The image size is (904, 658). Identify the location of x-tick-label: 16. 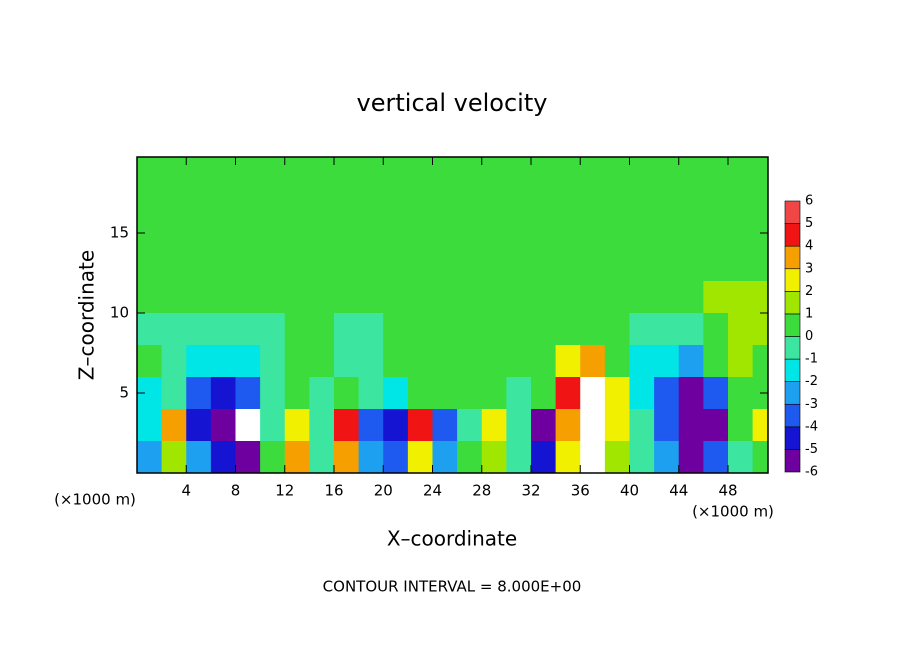
(333, 491).